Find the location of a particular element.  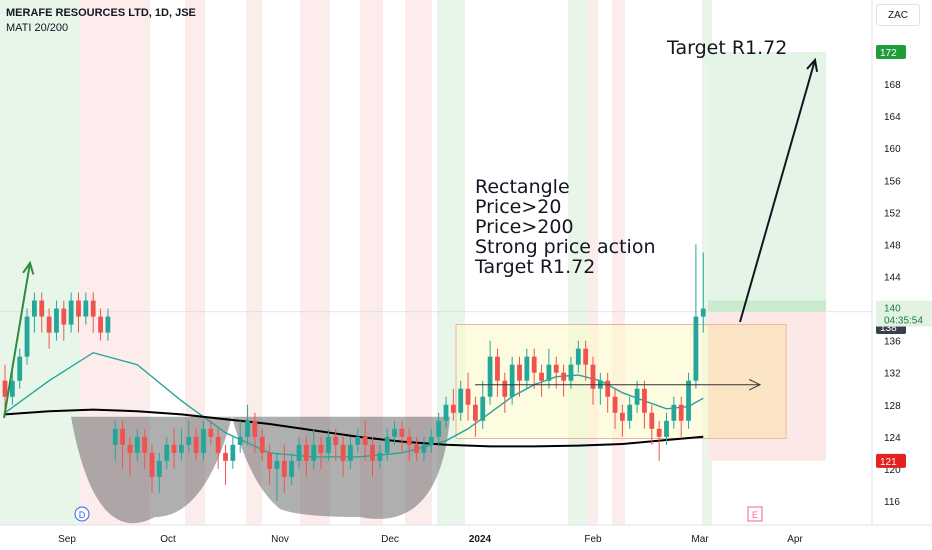

stop-price-label: 121 is located at coordinates (888, 462).